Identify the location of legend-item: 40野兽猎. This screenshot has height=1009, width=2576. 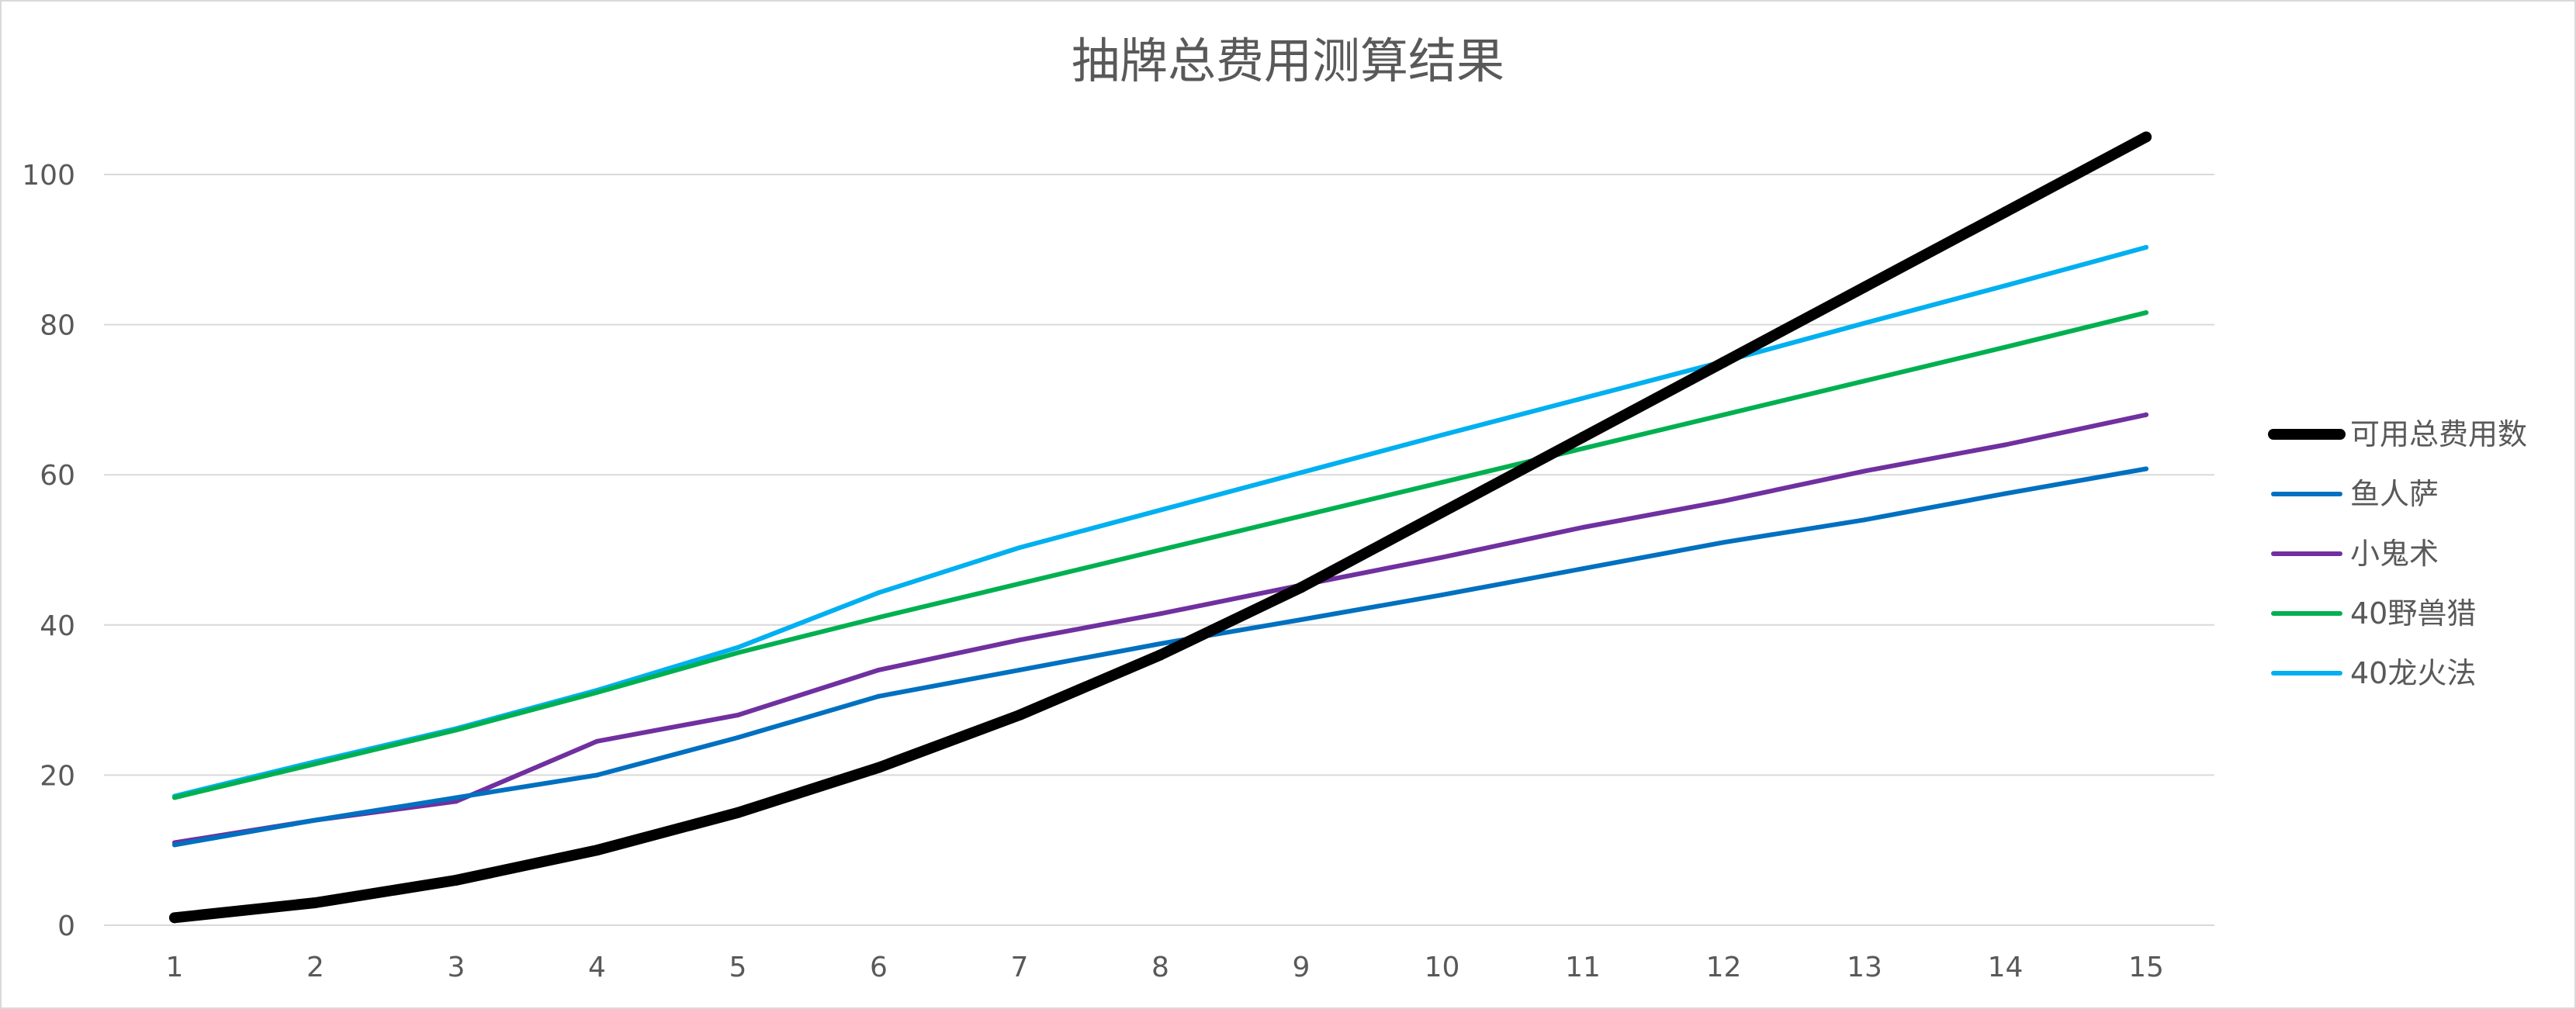
(2373, 614).